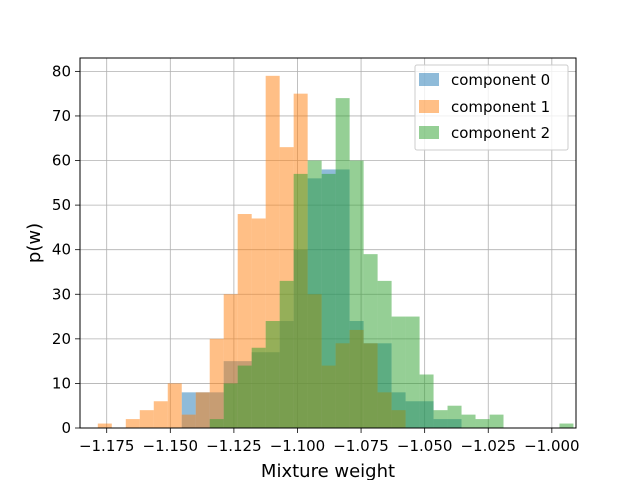 The width and height of the screenshot is (640, 480). I want to click on y-axis-ticks: 0 10 20 30 40 50 60 70 80, so click(66, 249).